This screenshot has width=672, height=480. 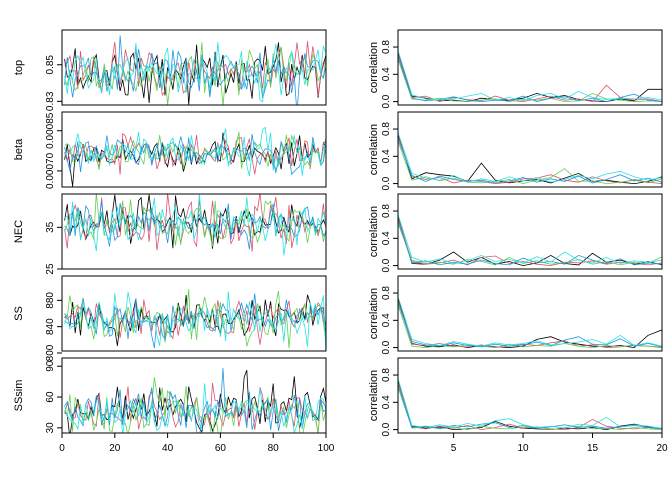 I want to click on y-tick-label: 0.83, so click(x=50, y=101).